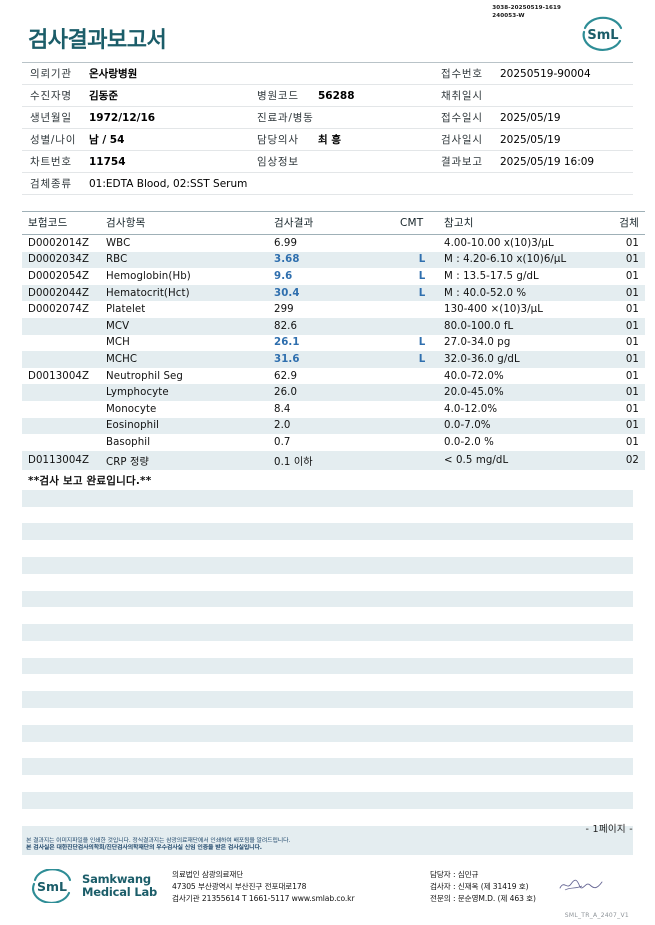 This screenshot has height=925, width=655. What do you see at coordinates (337, 392) in the screenshot?
I see `cell-result: 26.0` at bounding box center [337, 392].